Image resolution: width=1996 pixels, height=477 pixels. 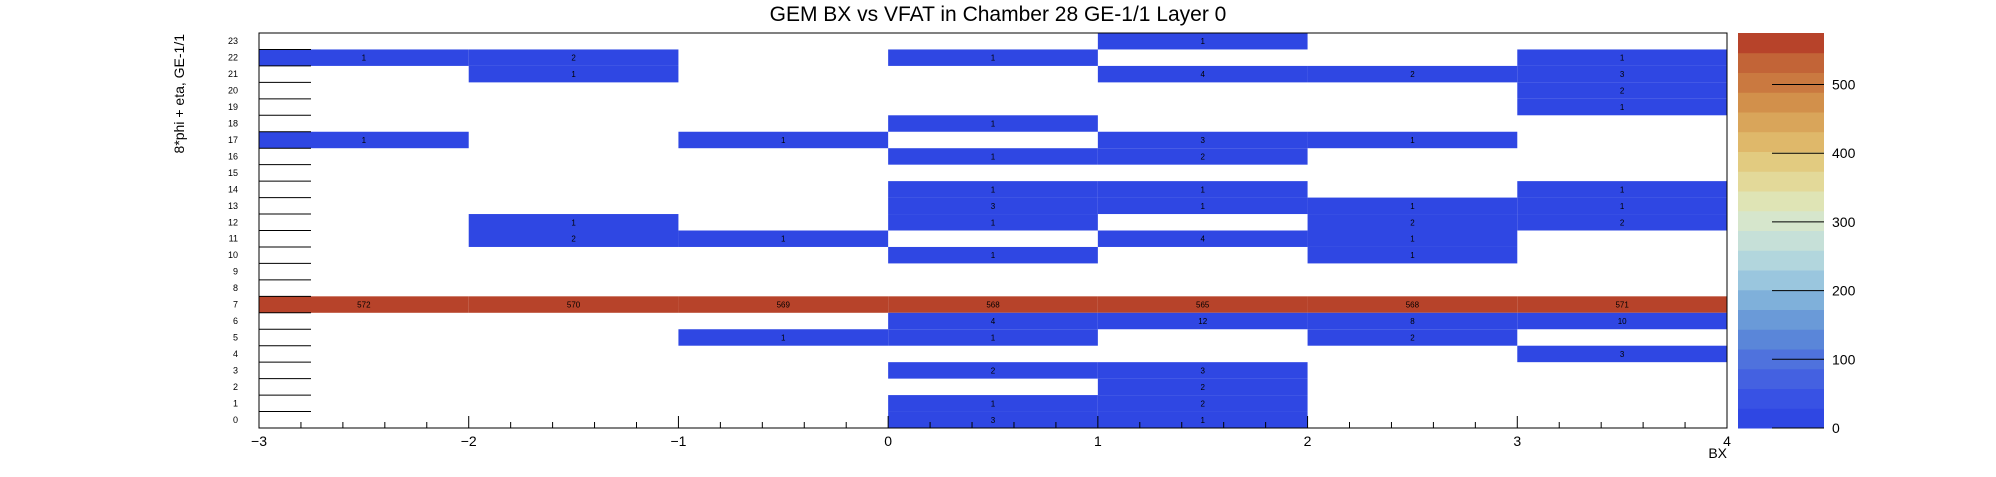 What do you see at coordinates (1844, 222) in the screenshot?
I see `colorbar-tick-label: 300` at bounding box center [1844, 222].